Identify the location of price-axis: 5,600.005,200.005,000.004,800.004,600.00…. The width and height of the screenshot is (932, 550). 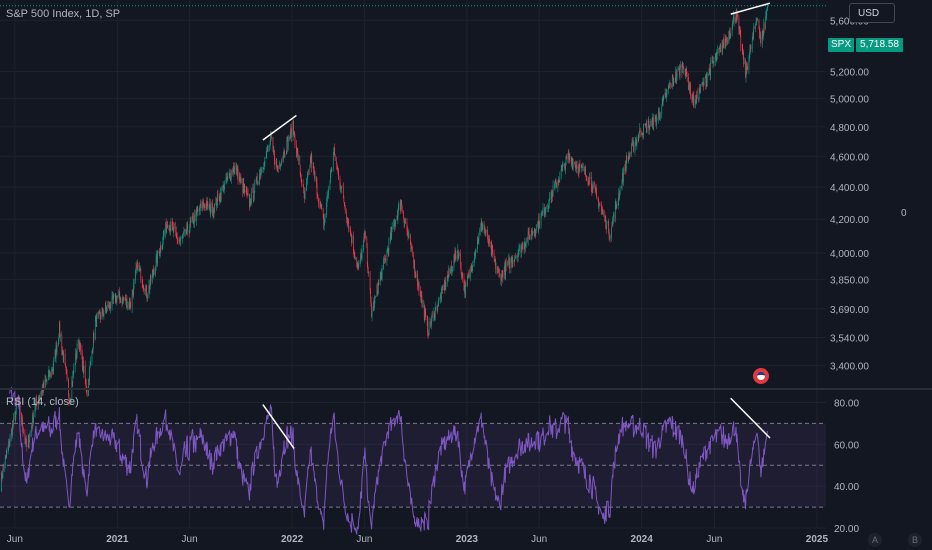
(849, 194).